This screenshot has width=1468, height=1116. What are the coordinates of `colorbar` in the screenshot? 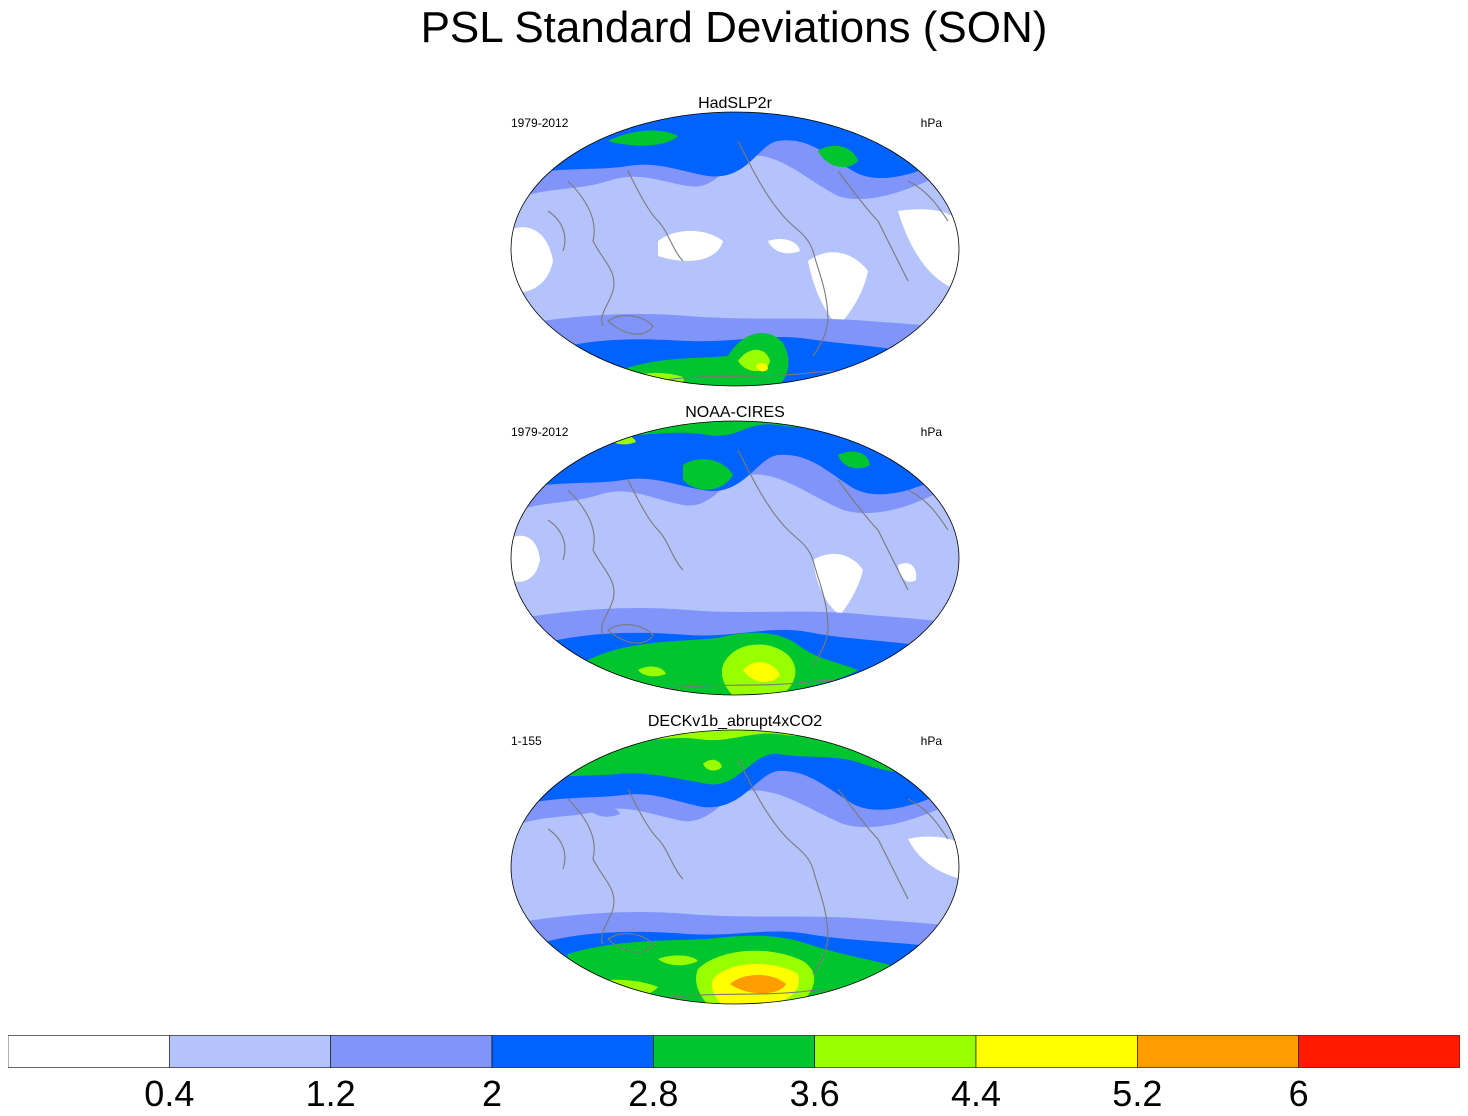 It's located at (734, 1051).